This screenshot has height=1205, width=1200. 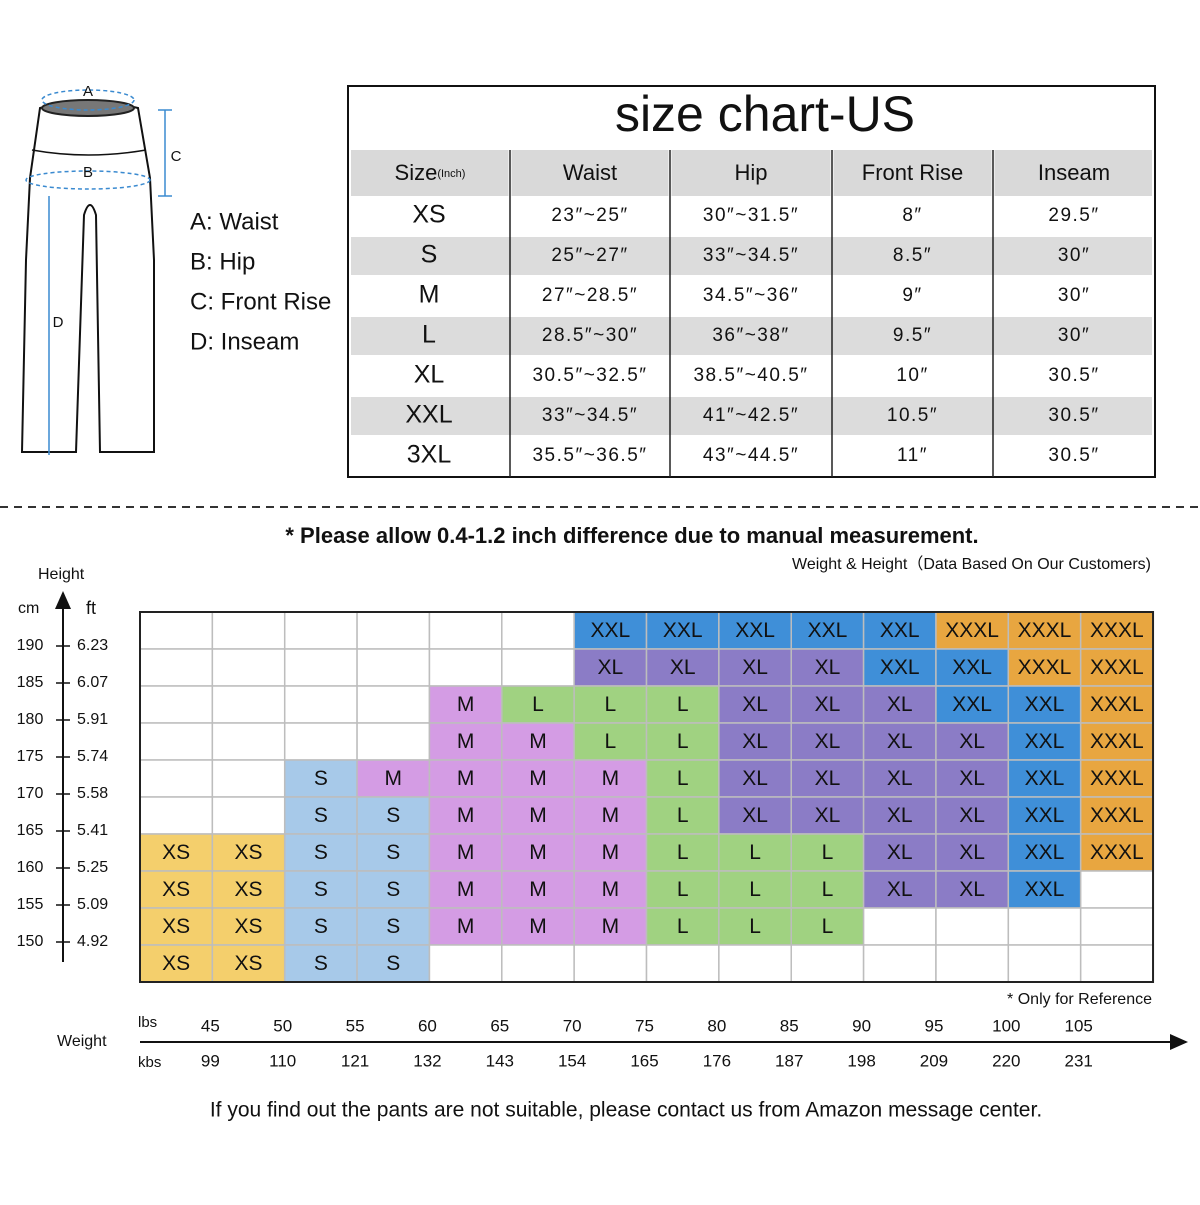 I want to click on legend-item: B: Hip, so click(x=222, y=261).